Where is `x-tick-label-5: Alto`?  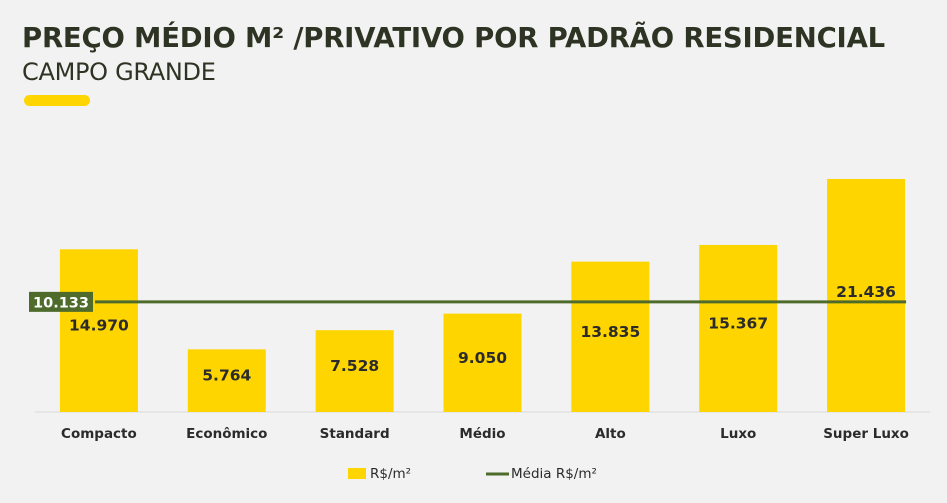 x-tick-label-5: Alto is located at coordinates (610, 434).